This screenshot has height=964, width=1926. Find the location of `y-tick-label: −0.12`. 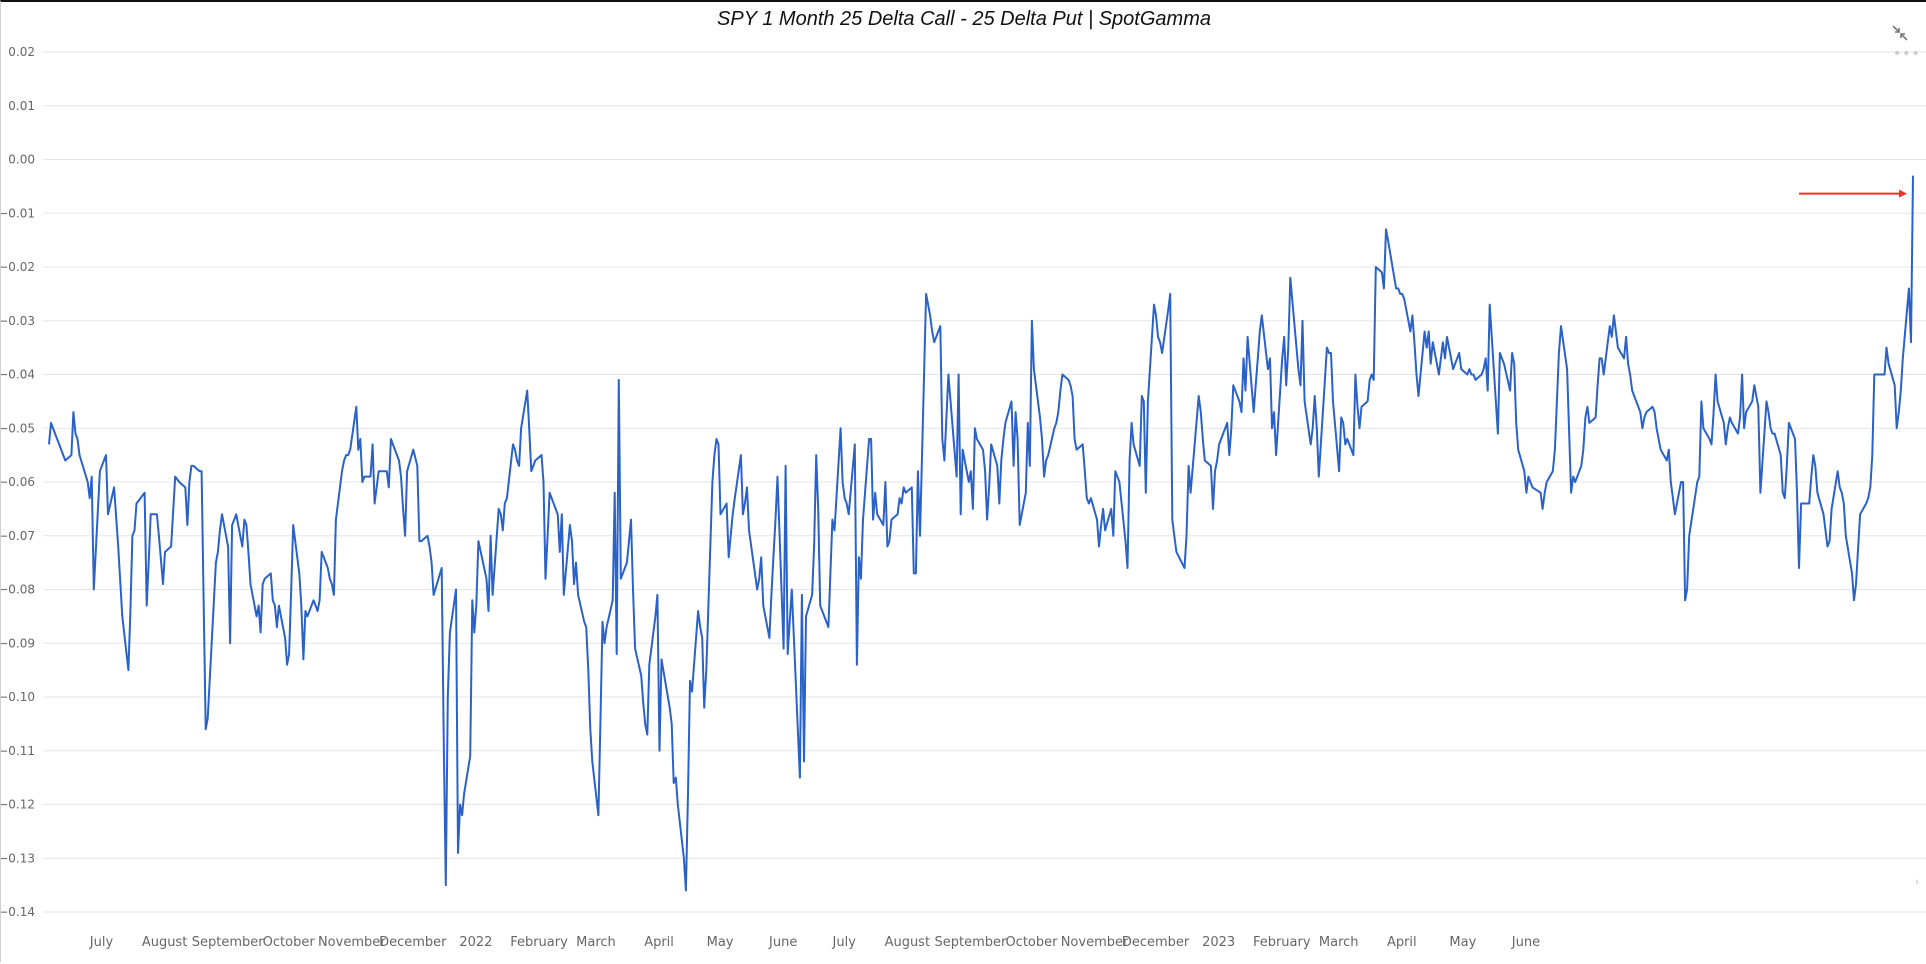

y-tick-label: −0.12 is located at coordinates (18, 805).